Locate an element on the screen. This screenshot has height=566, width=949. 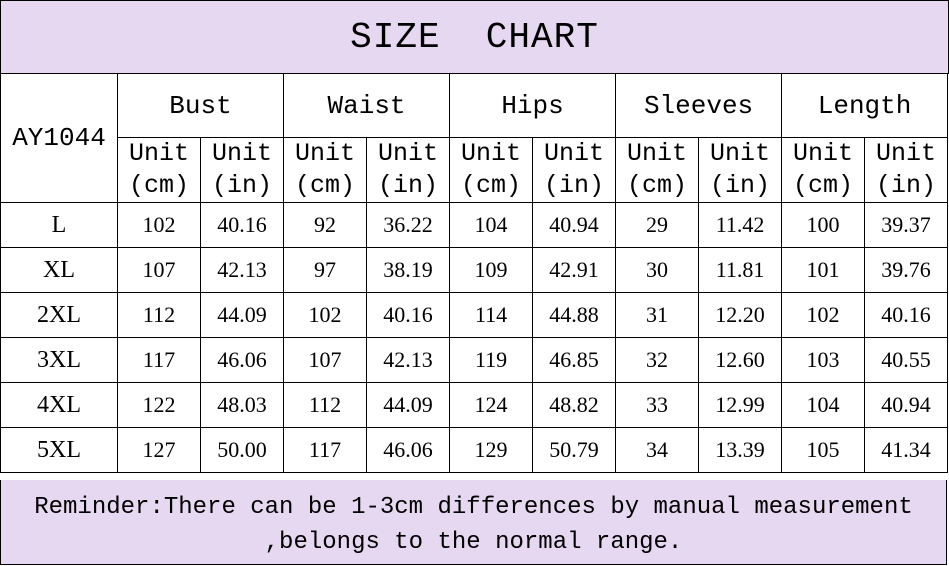
table-cell: 11.81 is located at coordinates (740, 270).